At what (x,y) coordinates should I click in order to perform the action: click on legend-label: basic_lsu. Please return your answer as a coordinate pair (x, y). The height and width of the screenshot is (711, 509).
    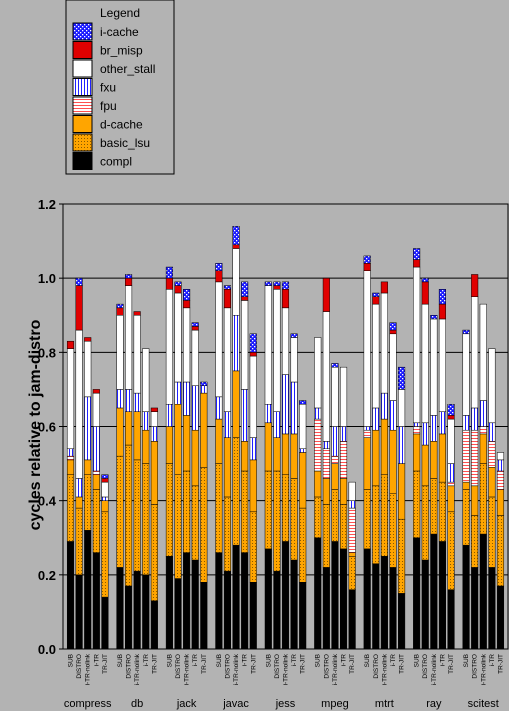
    Looking at the image, I should click on (125, 143).